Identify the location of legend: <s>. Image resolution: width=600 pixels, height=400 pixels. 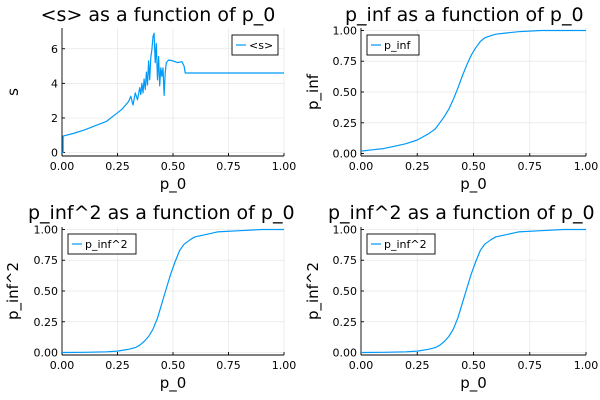
(255, 45).